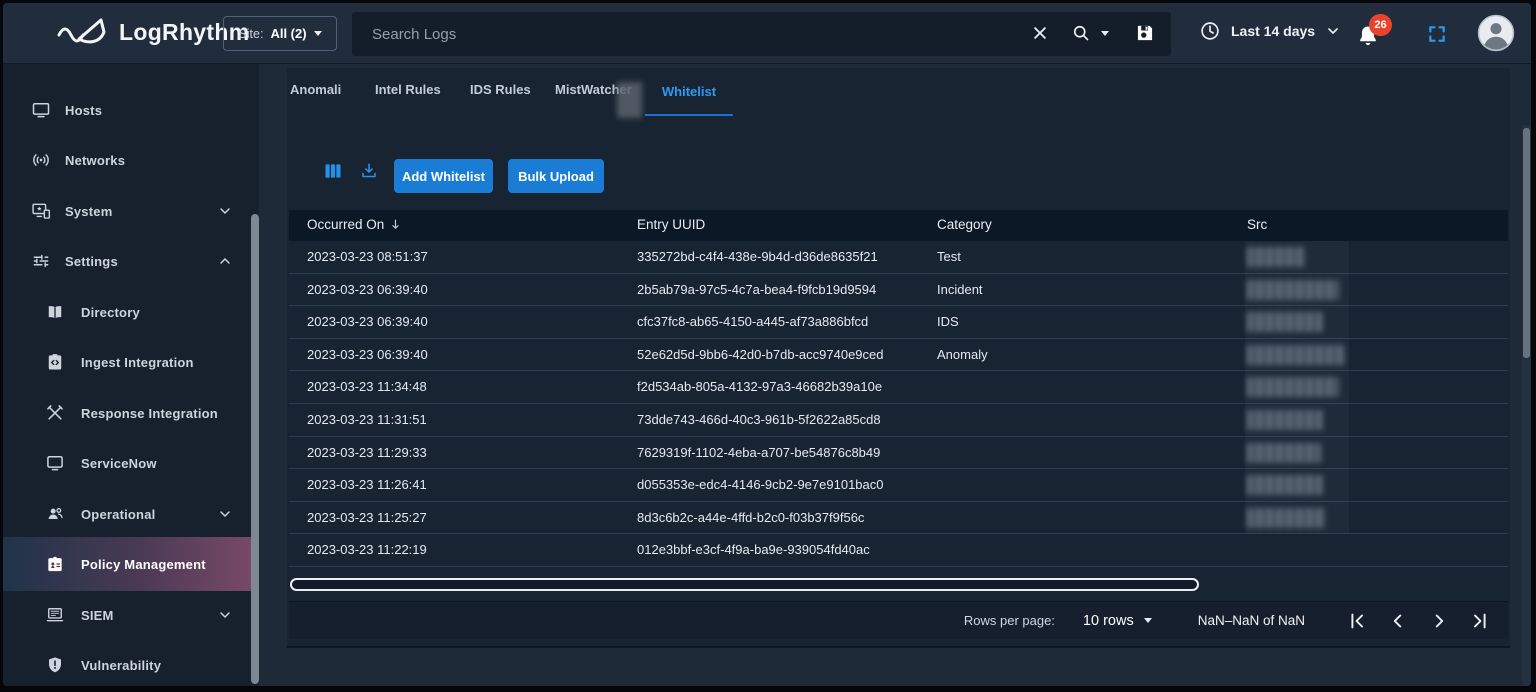 Image resolution: width=1536 pixels, height=692 pixels. What do you see at coordinates (55, 312) in the screenshot?
I see `book-icon` at bounding box center [55, 312].